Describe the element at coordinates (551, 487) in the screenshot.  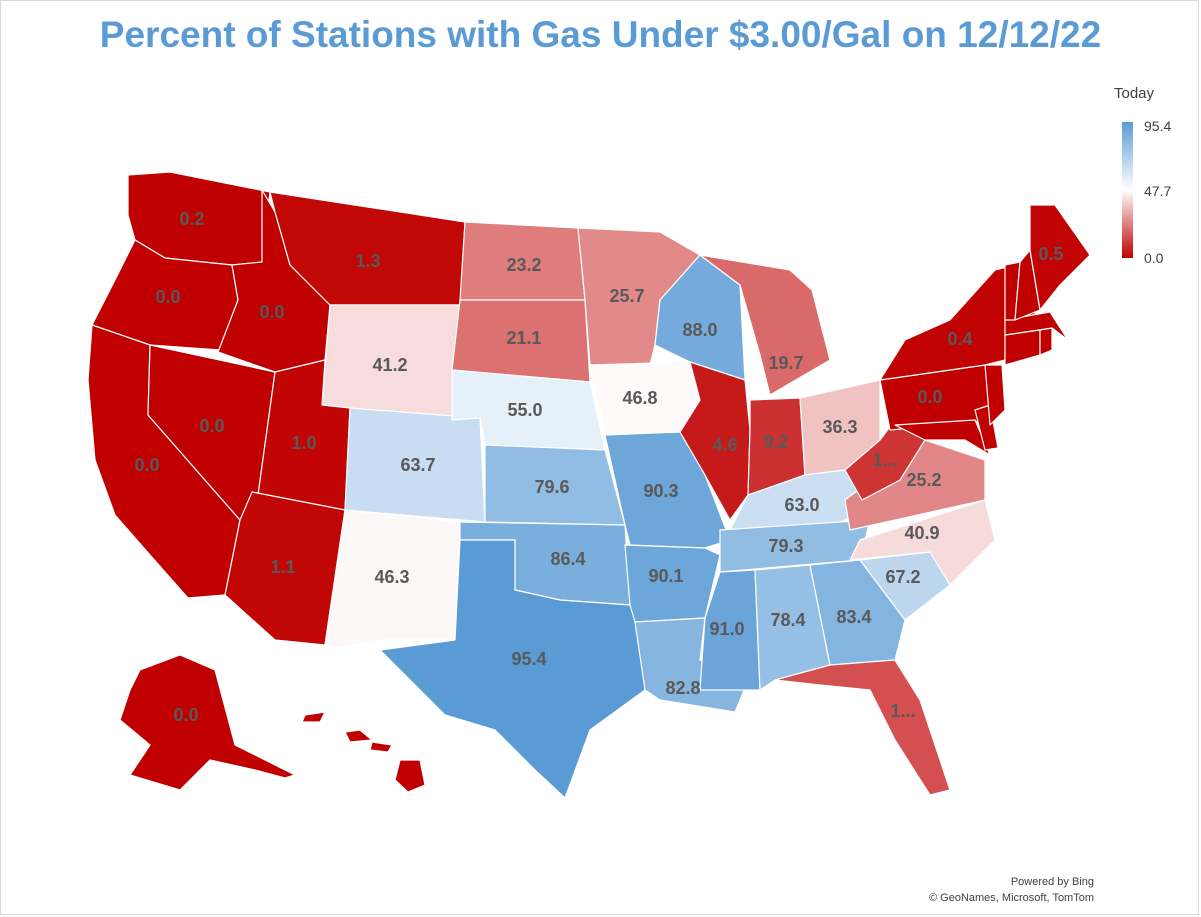
I see `label-ks: 79.6` at that location.